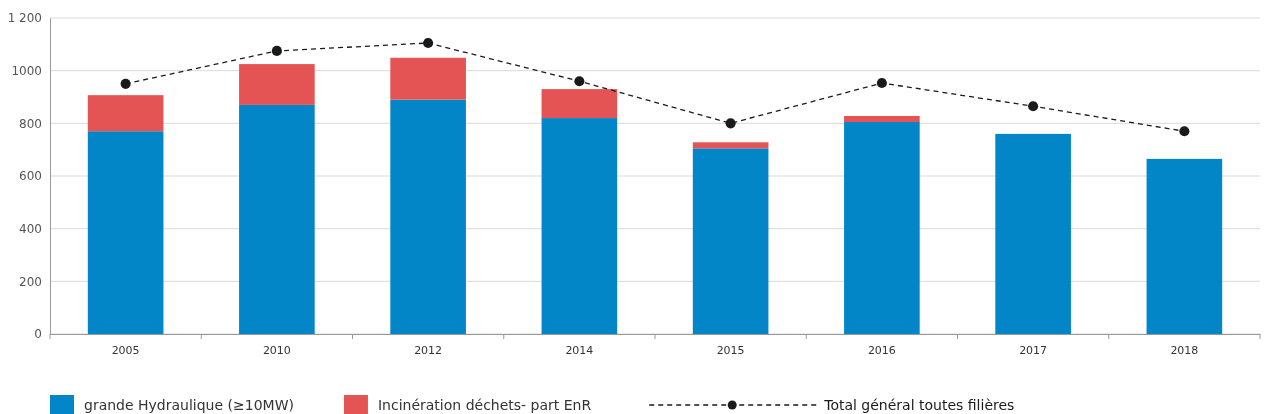  I want to click on y-tick-label: 1 200, so click(24, 18).